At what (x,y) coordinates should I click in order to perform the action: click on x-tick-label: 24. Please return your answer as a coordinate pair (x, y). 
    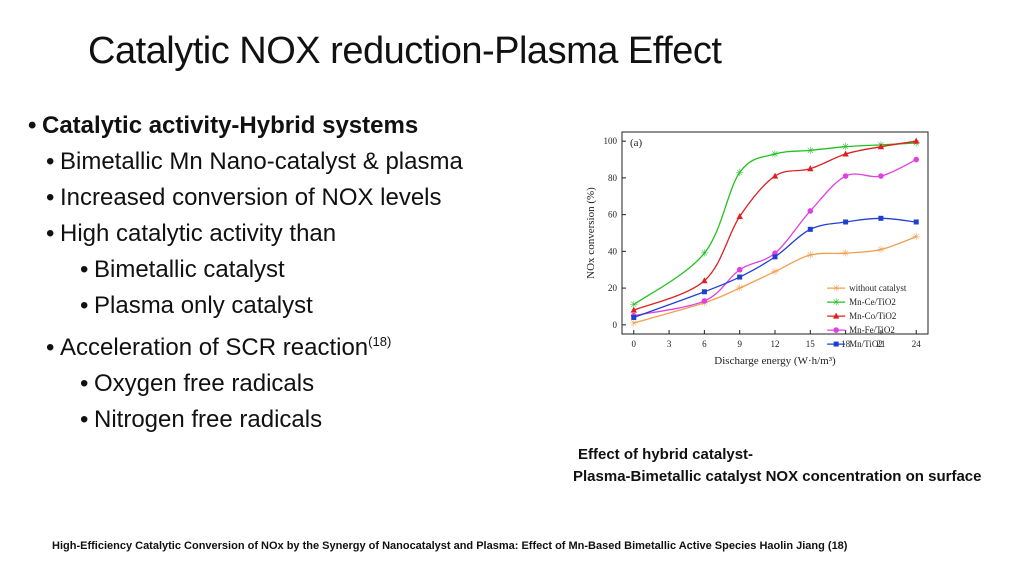
    Looking at the image, I should click on (917, 344).